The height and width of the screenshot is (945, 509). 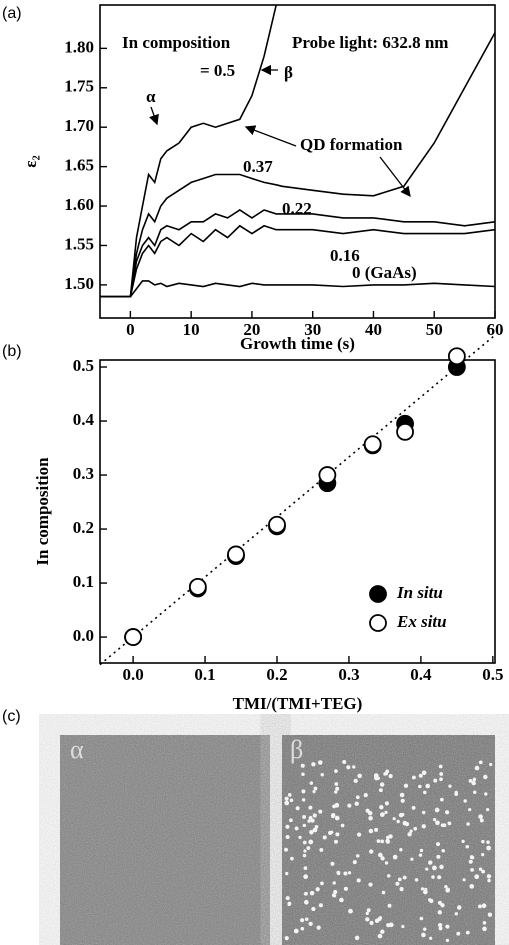 What do you see at coordinates (421, 621) in the screenshot?
I see `legend-label: Ex situ` at bounding box center [421, 621].